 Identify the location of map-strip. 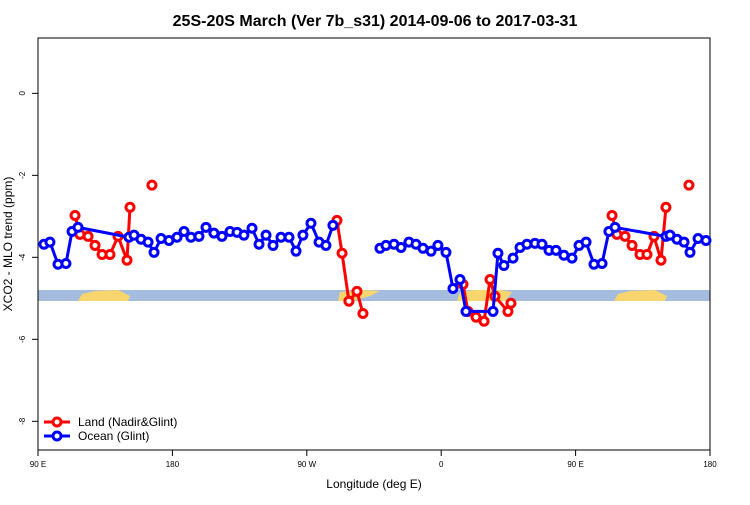
(374, 295).